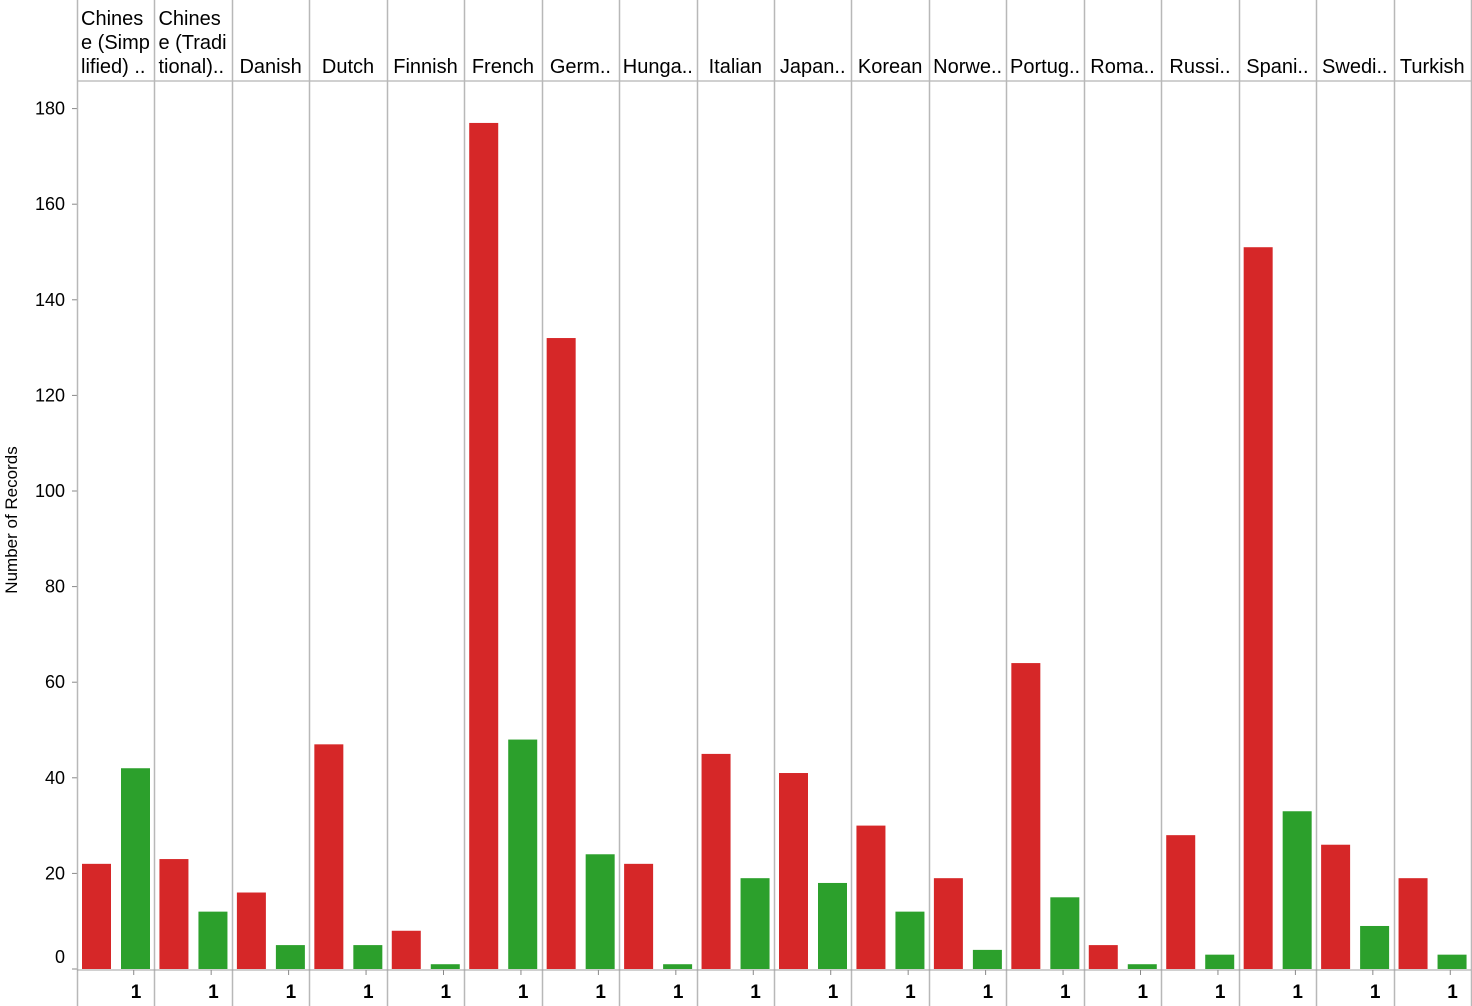 The image size is (1472, 1006). Describe the element at coordinates (55, 778) in the screenshot. I see `y-tick-label: 40` at that location.